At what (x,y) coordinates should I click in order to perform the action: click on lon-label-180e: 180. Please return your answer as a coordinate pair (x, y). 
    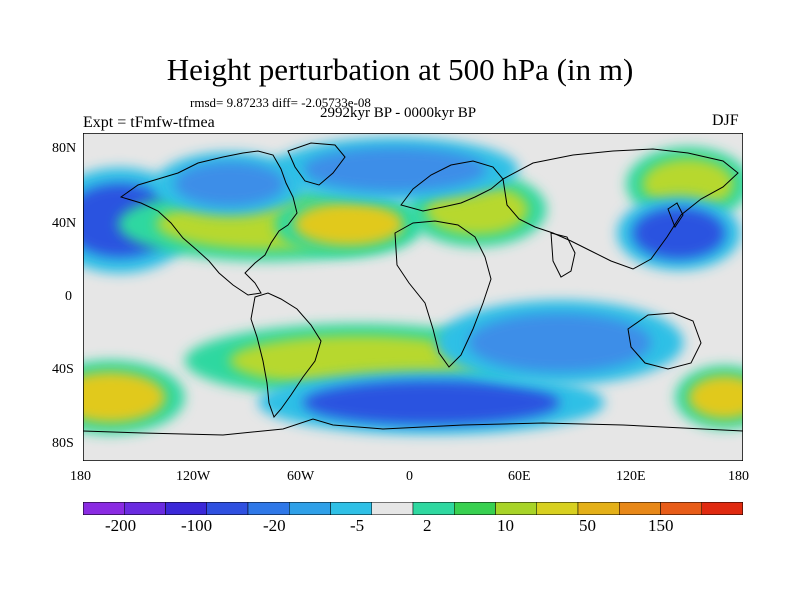
    Looking at the image, I should click on (738, 476).